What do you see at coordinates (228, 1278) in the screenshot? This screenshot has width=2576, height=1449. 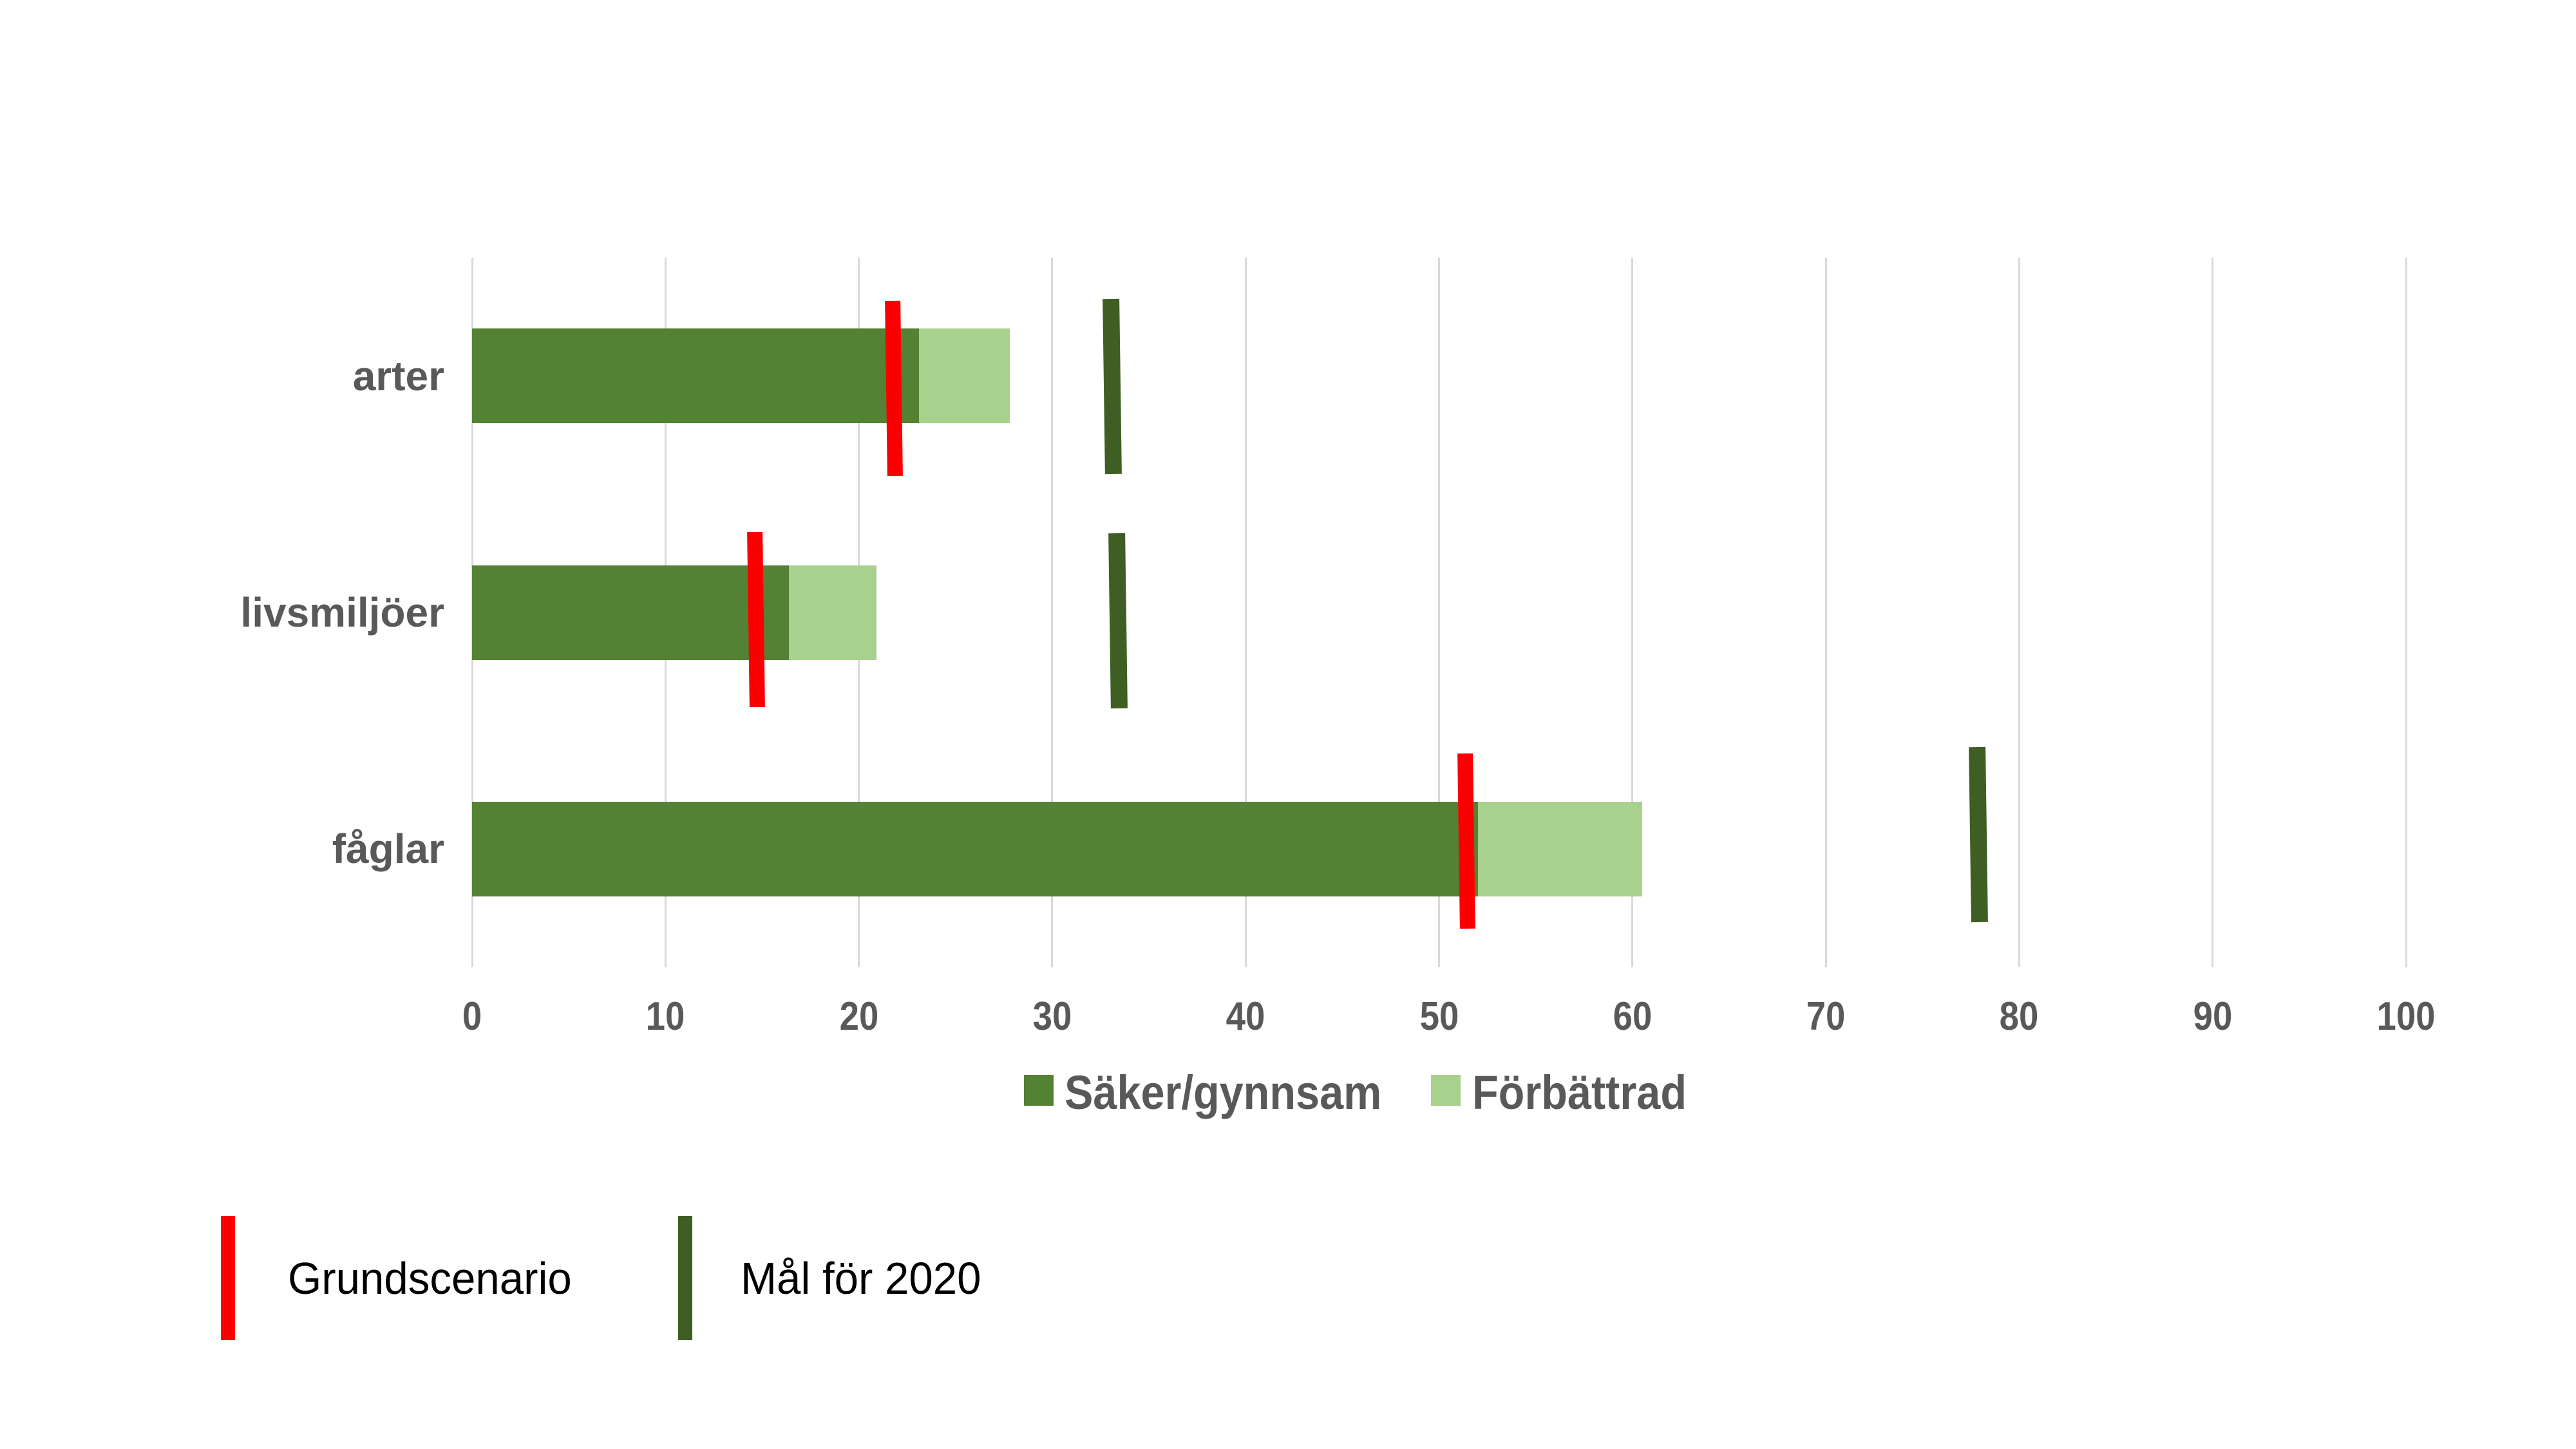 I see `grundscenario-line-swatch` at bounding box center [228, 1278].